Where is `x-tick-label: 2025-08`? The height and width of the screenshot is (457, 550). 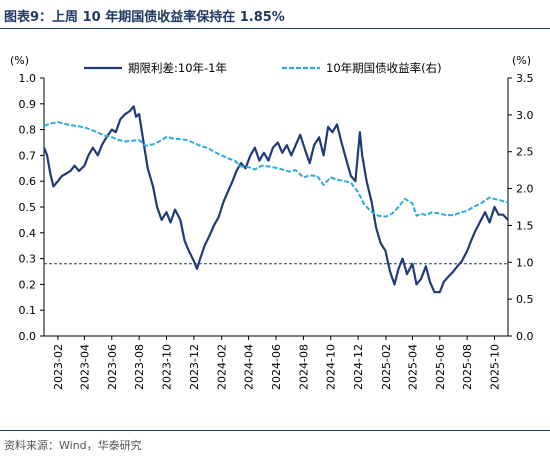 x-tick-label: 2025-08 is located at coordinates (467, 367).